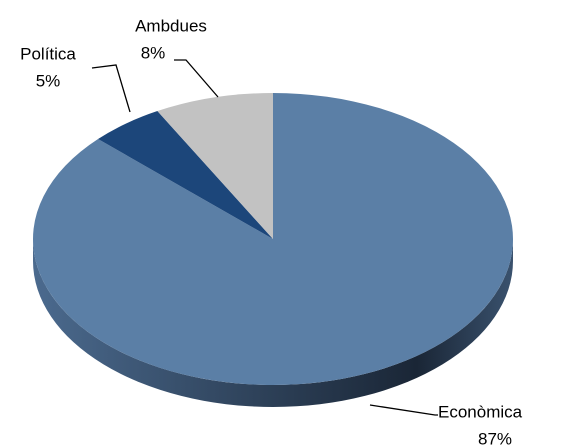 Image resolution: width=561 pixels, height=448 pixels. Describe the element at coordinates (48, 53) in the screenshot. I see `slice-label: Política` at that location.